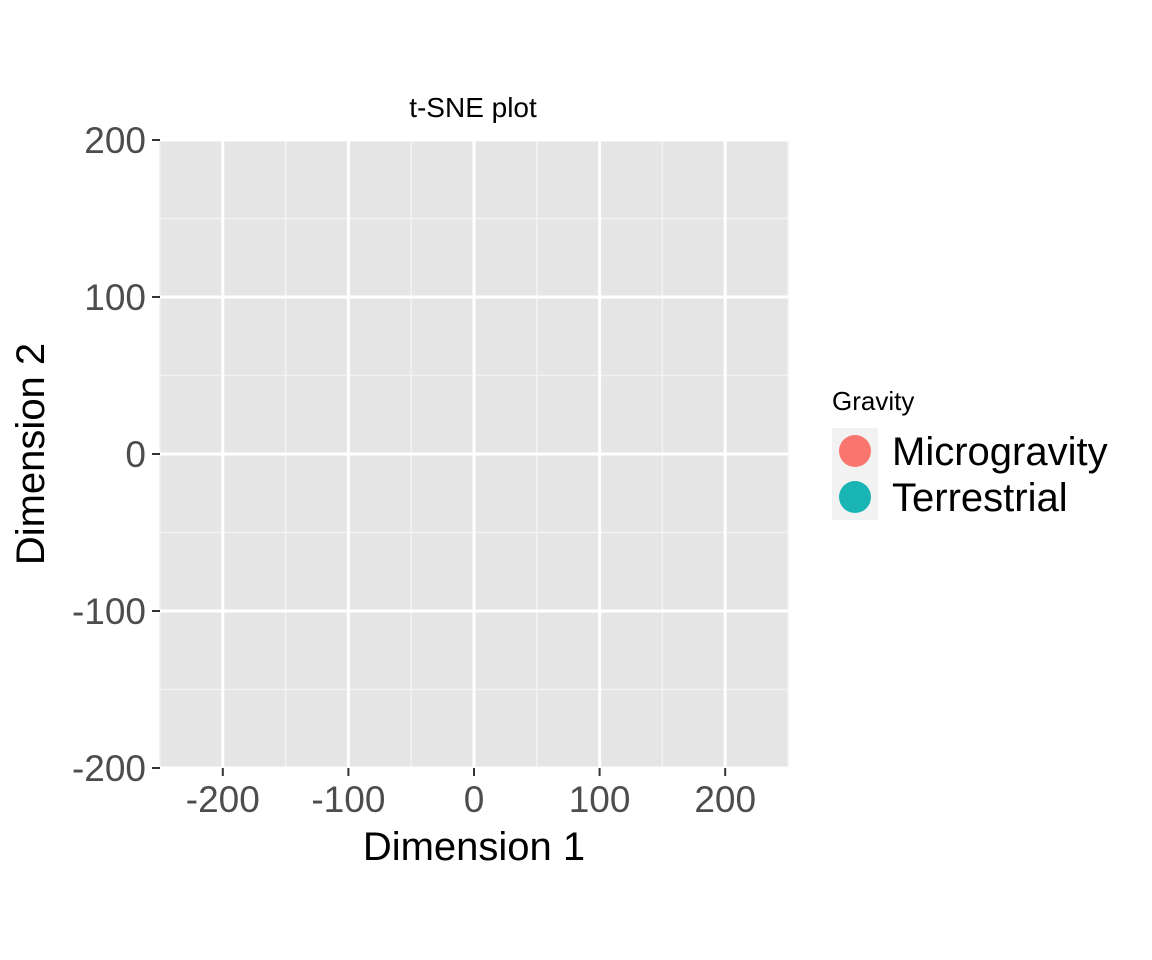  I want to click on y-axis-title: Dimension 2, so click(31, 454).